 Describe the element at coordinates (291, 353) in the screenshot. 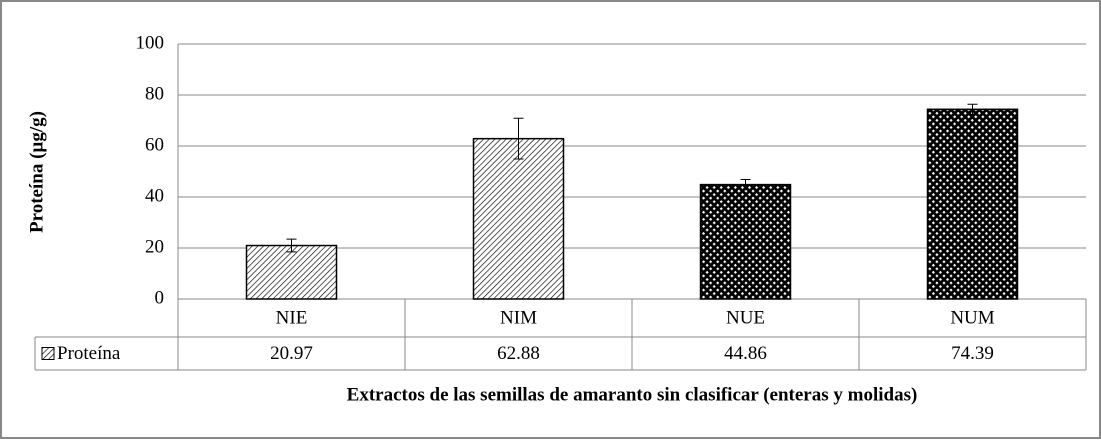

I see `table-value: 20.97` at that location.